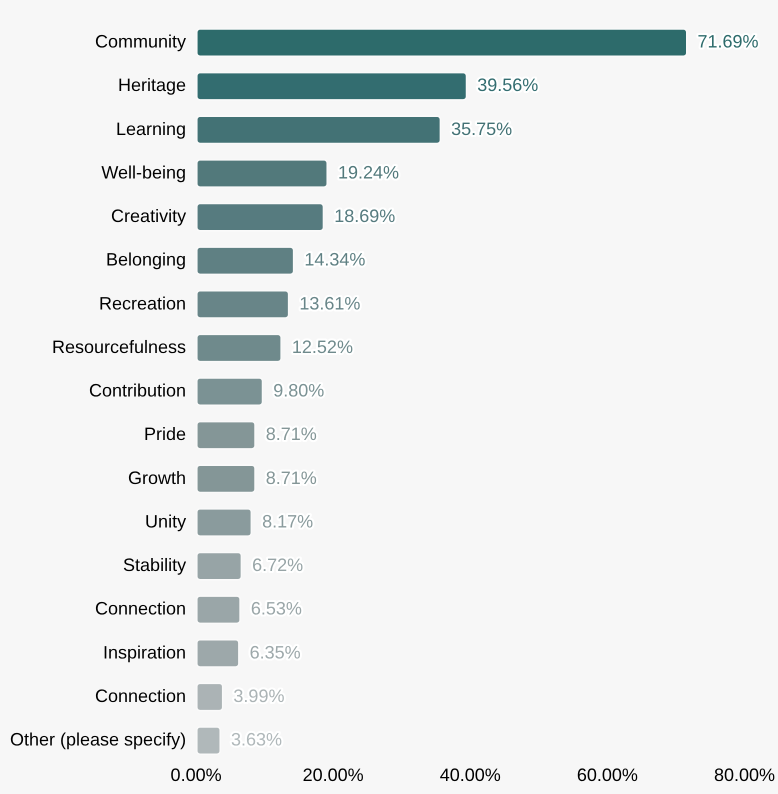  Describe the element at coordinates (288, 521) in the screenshot. I see `data-label: 8.17%` at that location.